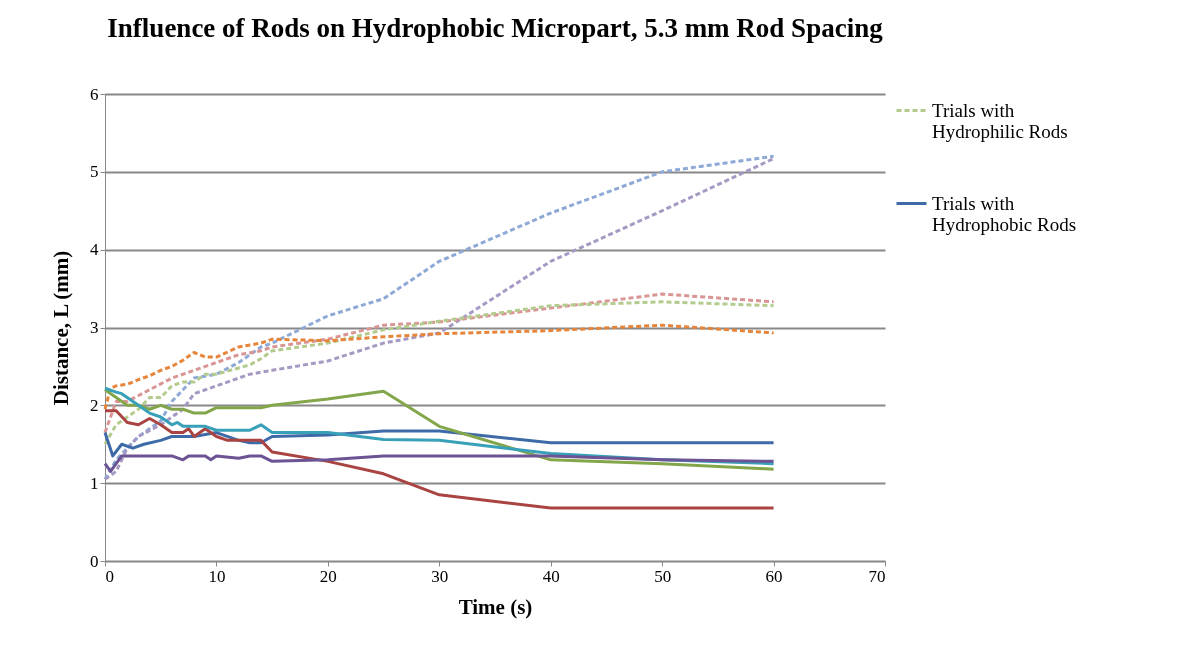 This screenshot has width=1197, height=664. Describe the element at coordinates (94, 561) in the screenshot. I see `y-tick-label: 0` at that location.